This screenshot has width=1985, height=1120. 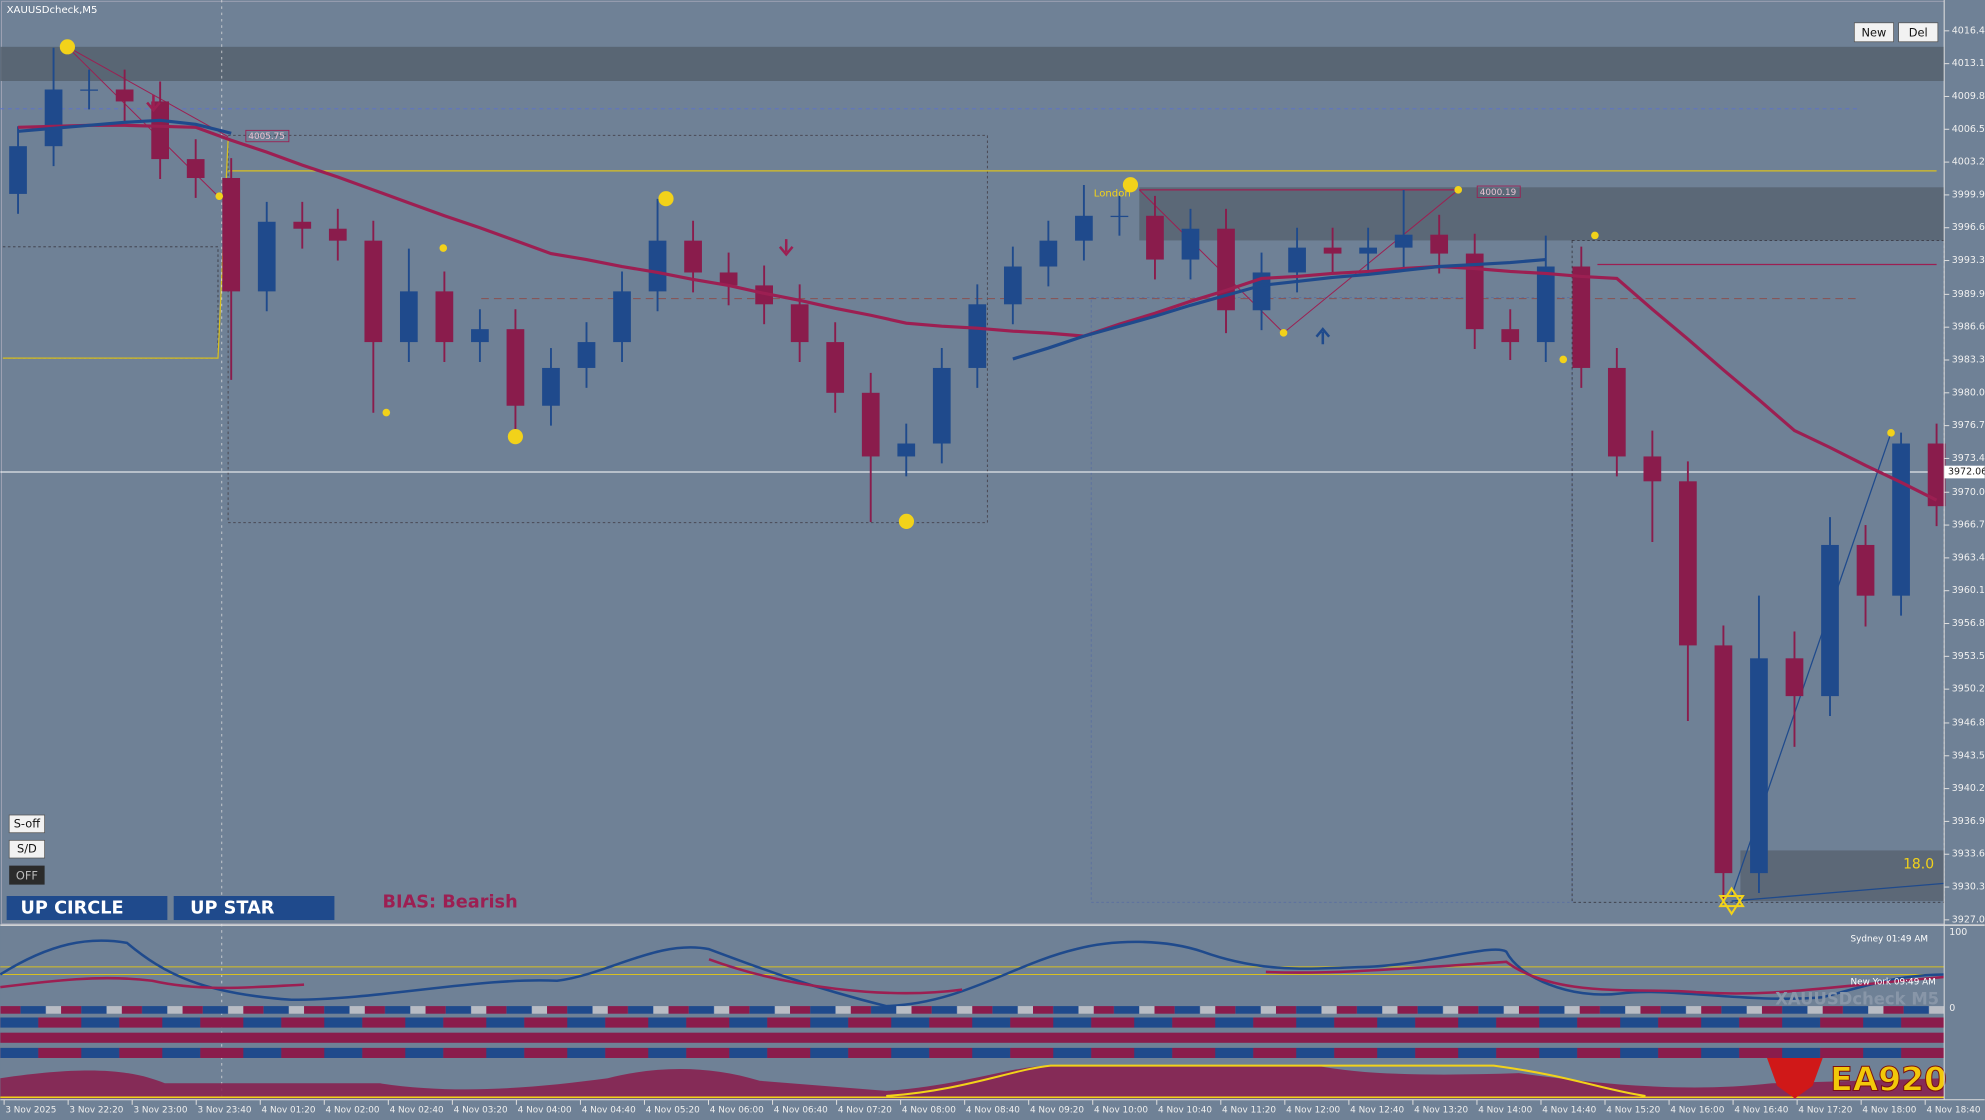 I want to click on arrow-down, so click(x=470, y=175).